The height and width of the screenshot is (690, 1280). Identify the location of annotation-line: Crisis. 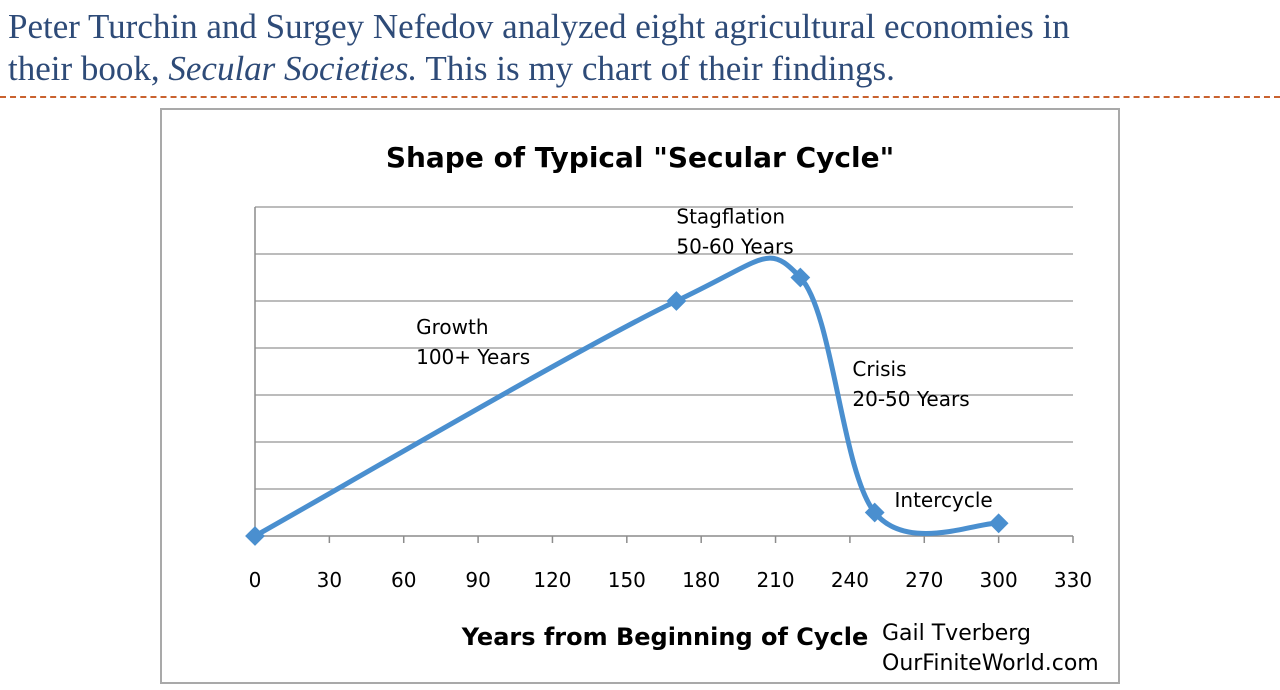
(879, 369).